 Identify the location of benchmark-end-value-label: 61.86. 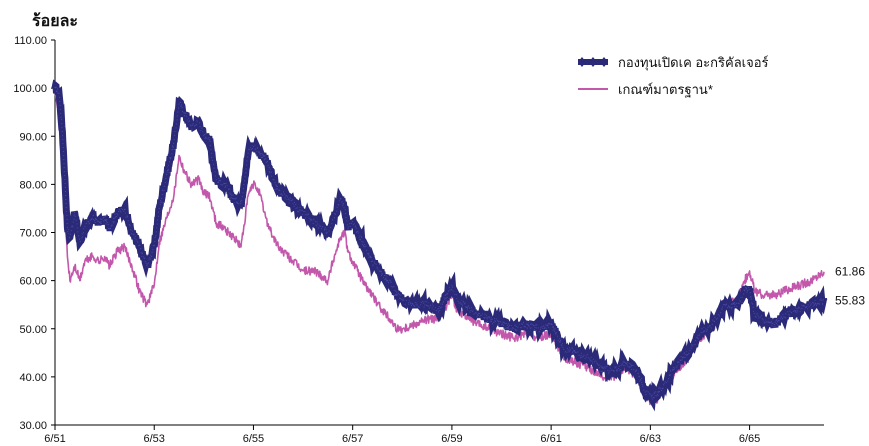
(850, 272).